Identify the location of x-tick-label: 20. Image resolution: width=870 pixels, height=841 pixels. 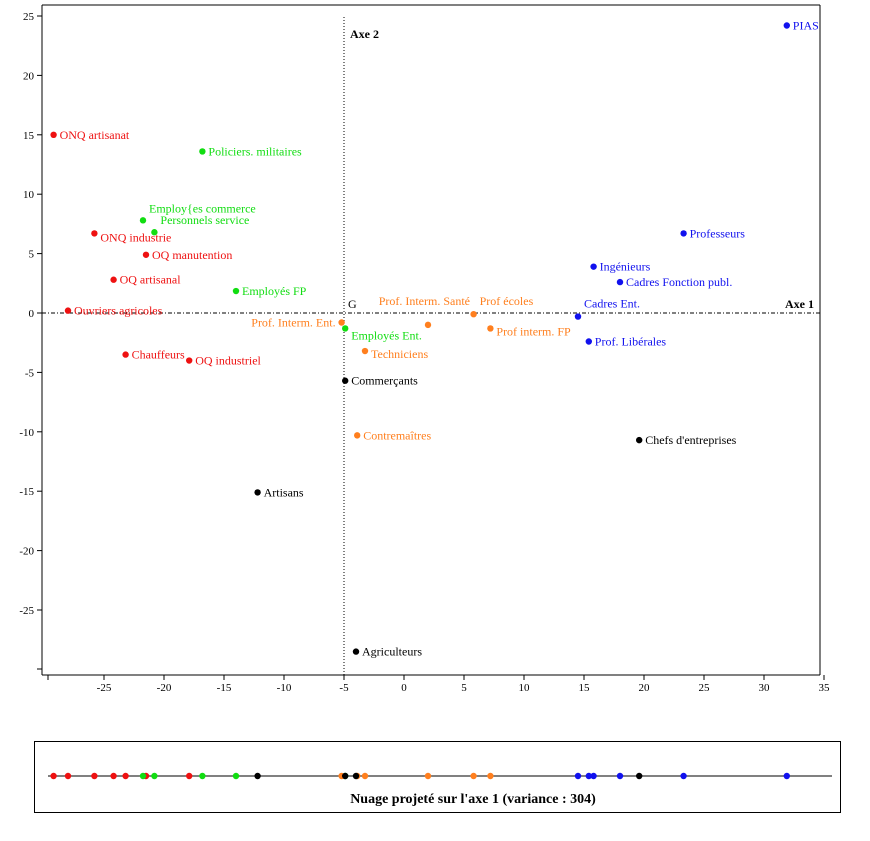
(645, 688).